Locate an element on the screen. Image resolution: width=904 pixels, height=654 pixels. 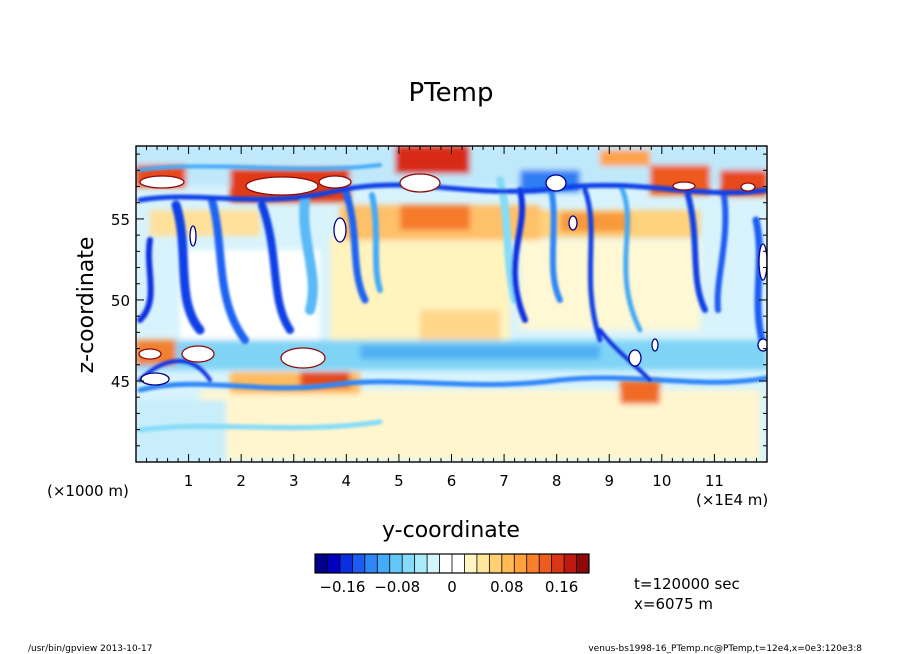
colorbar-frame is located at coordinates (452, 563).